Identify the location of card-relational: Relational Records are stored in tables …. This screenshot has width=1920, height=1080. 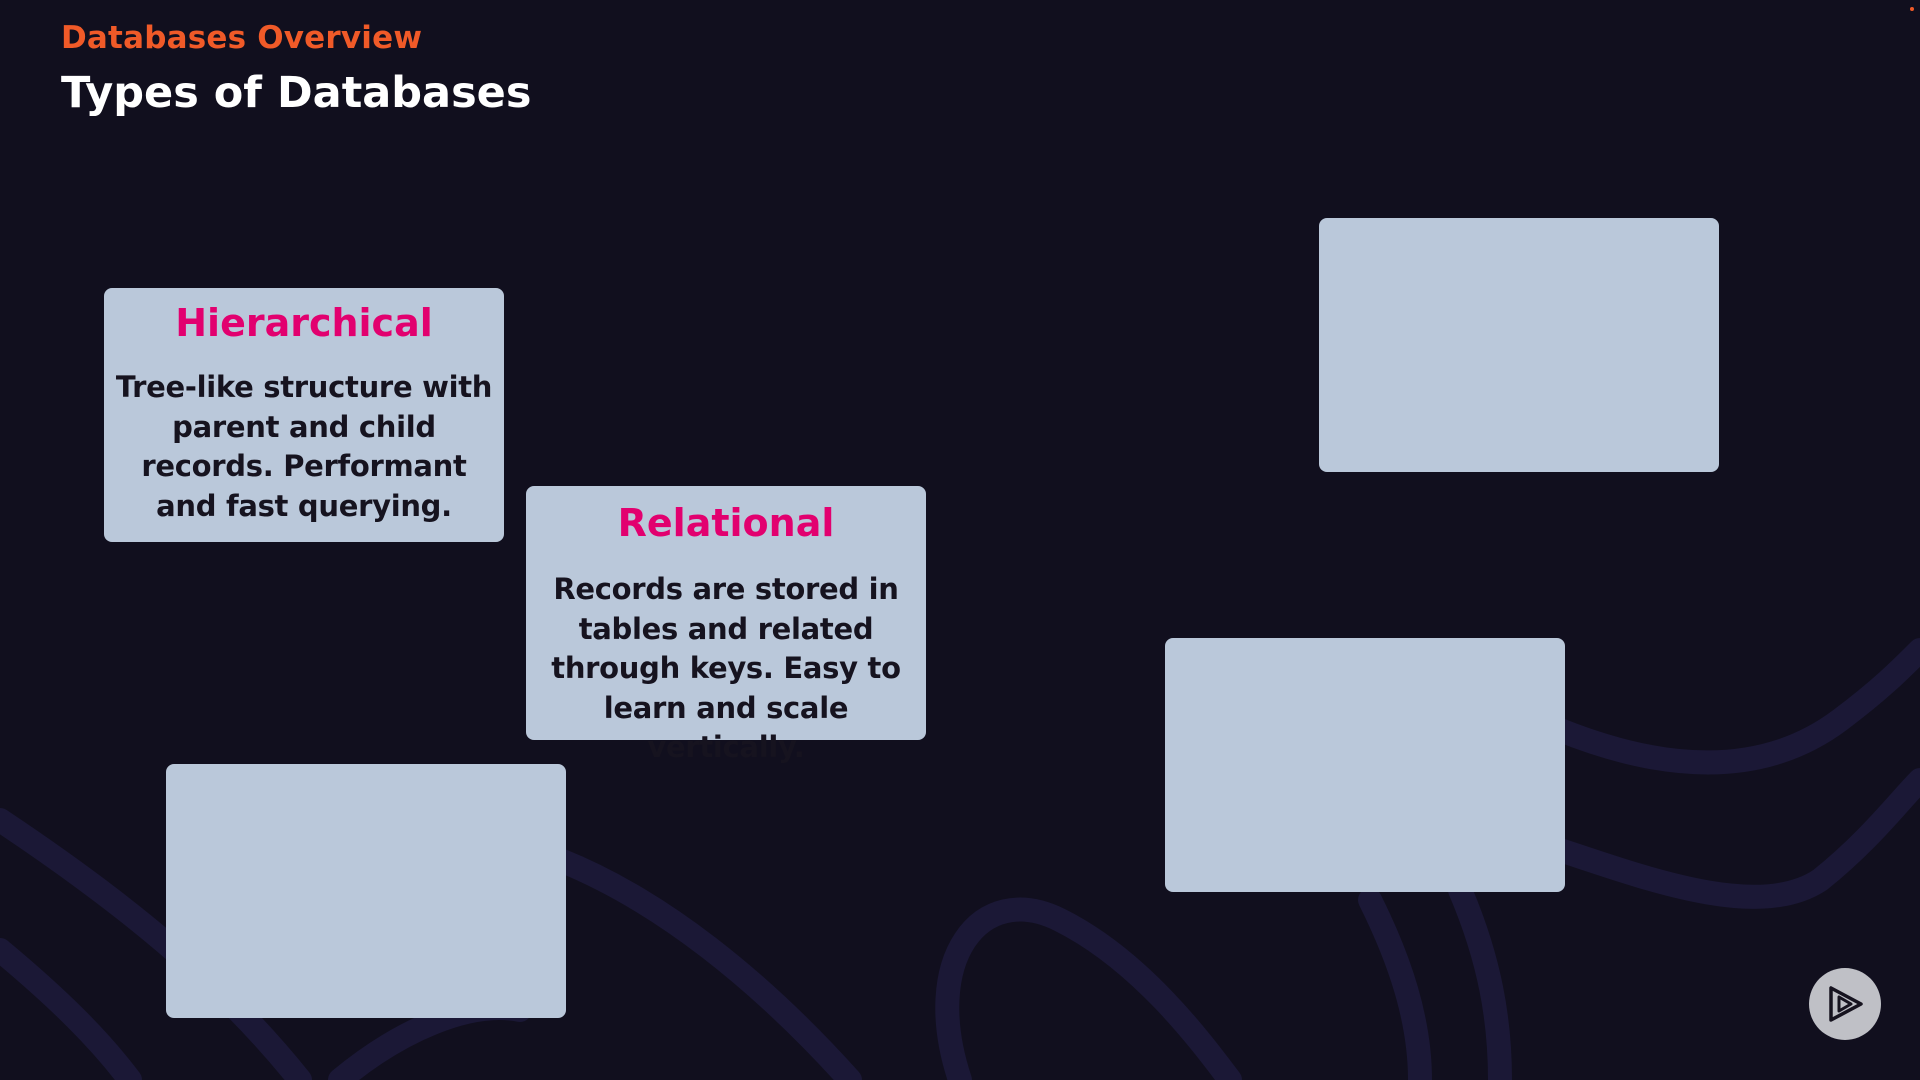
(726, 625).